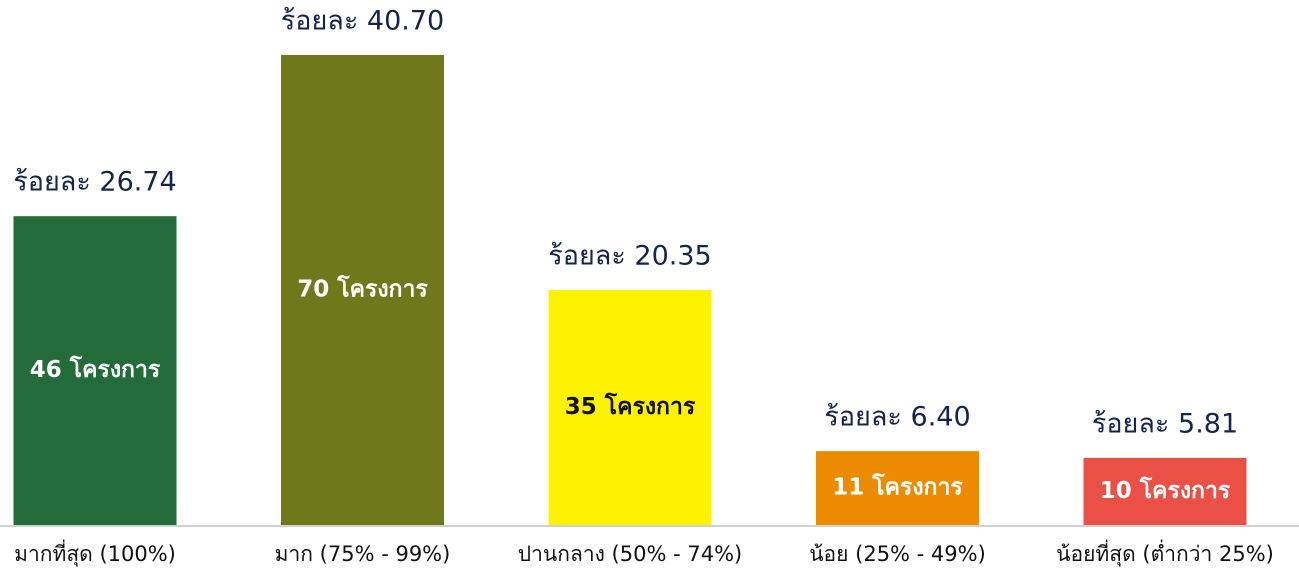 This screenshot has height=573, width=1299. What do you see at coordinates (363, 554) in the screenshot?
I see `x-tick-label: มาก (75% - 99%)` at bounding box center [363, 554].